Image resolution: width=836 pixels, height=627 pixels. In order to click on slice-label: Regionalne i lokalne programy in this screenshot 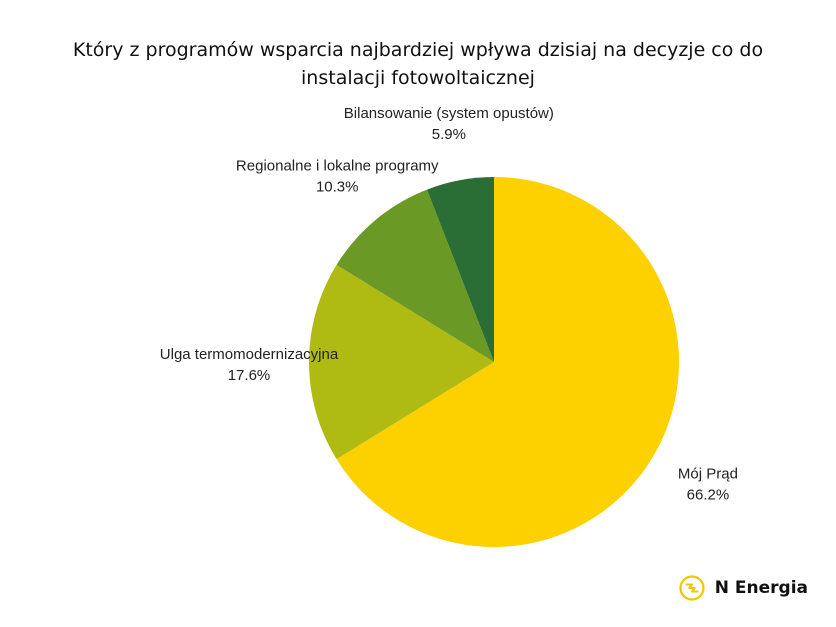, I will do `click(337, 166)`.